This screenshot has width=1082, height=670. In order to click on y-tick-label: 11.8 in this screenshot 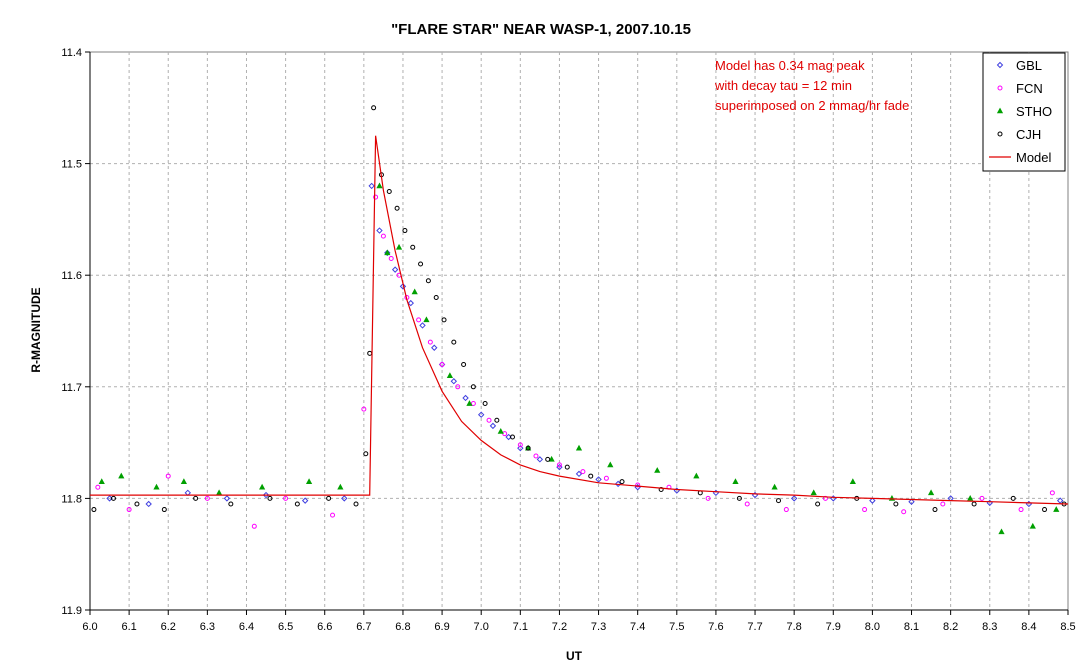, I will do `click(71, 499)`.